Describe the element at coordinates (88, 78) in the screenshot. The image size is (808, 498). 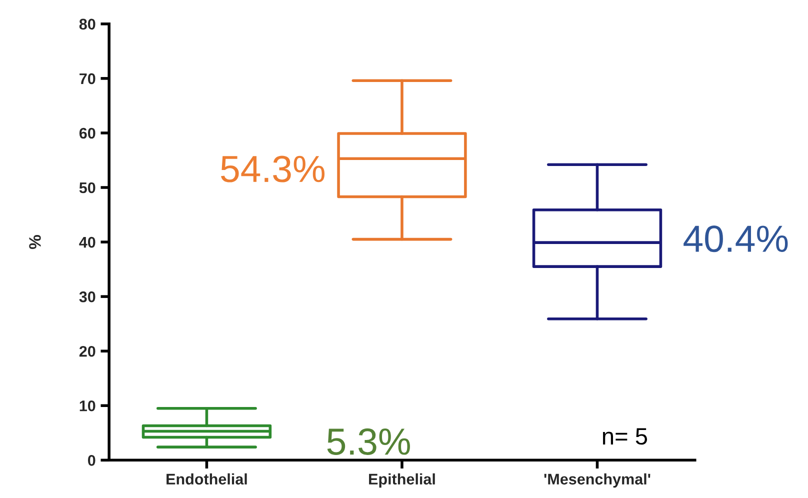
I see `y-tick-label: 70` at that location.